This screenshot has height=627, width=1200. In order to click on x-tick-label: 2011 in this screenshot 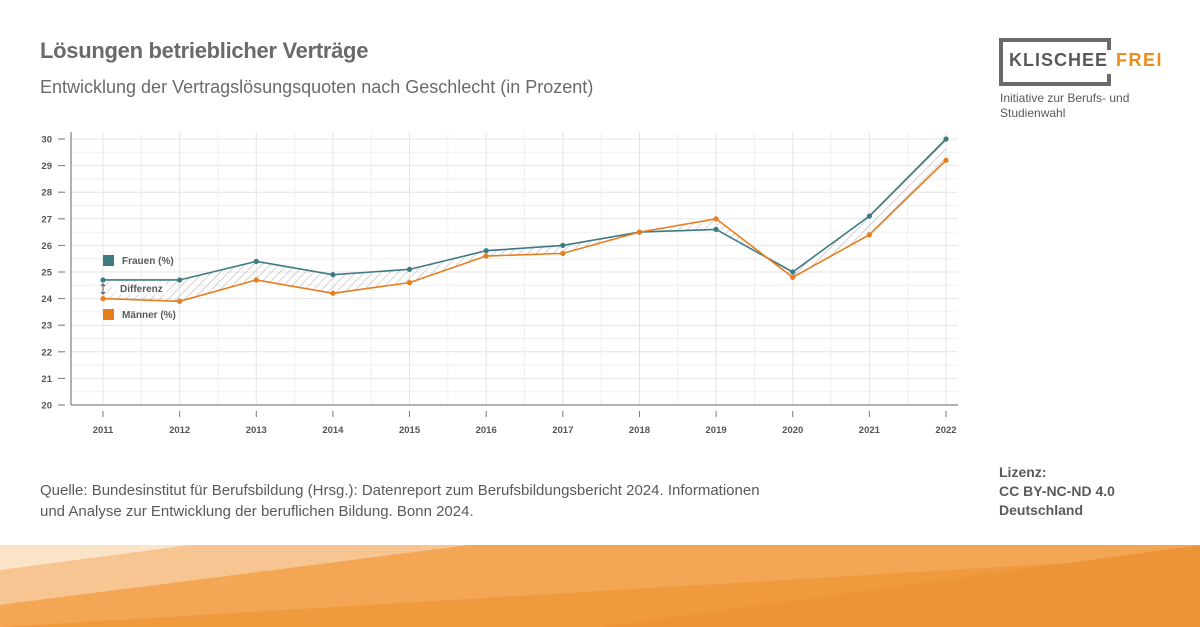, I will do `click(103, 430)`.